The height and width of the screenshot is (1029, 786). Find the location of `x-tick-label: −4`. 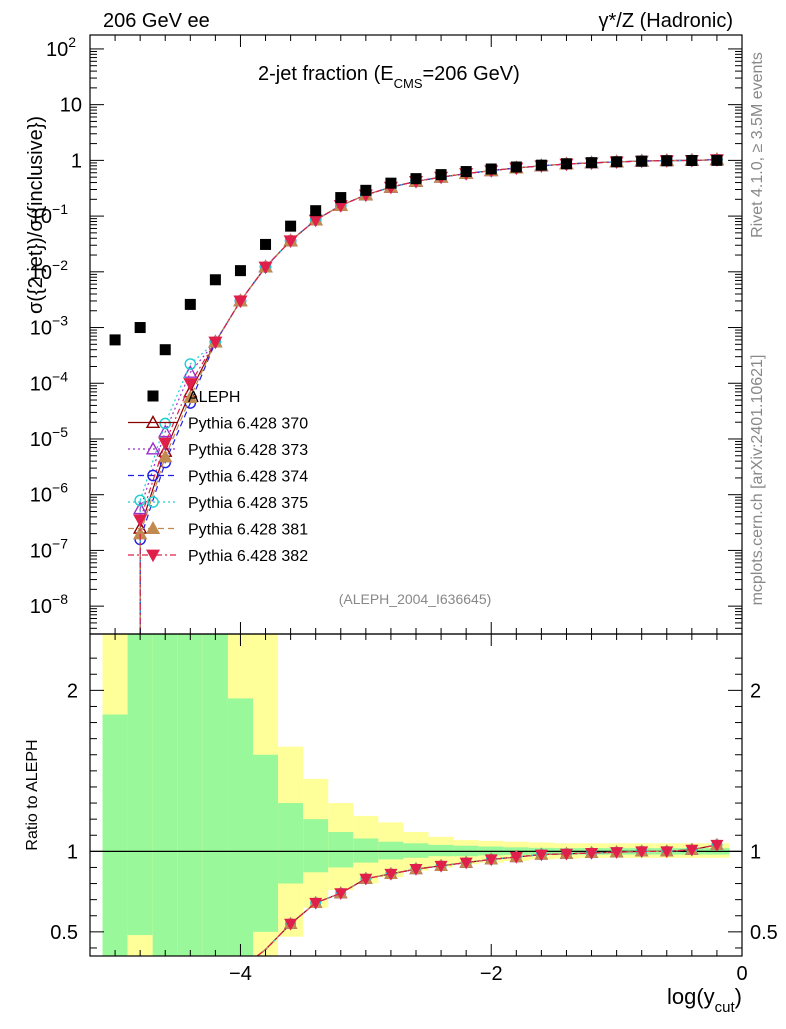

x-tick-label: −4 is located at coordinates (240, 974).